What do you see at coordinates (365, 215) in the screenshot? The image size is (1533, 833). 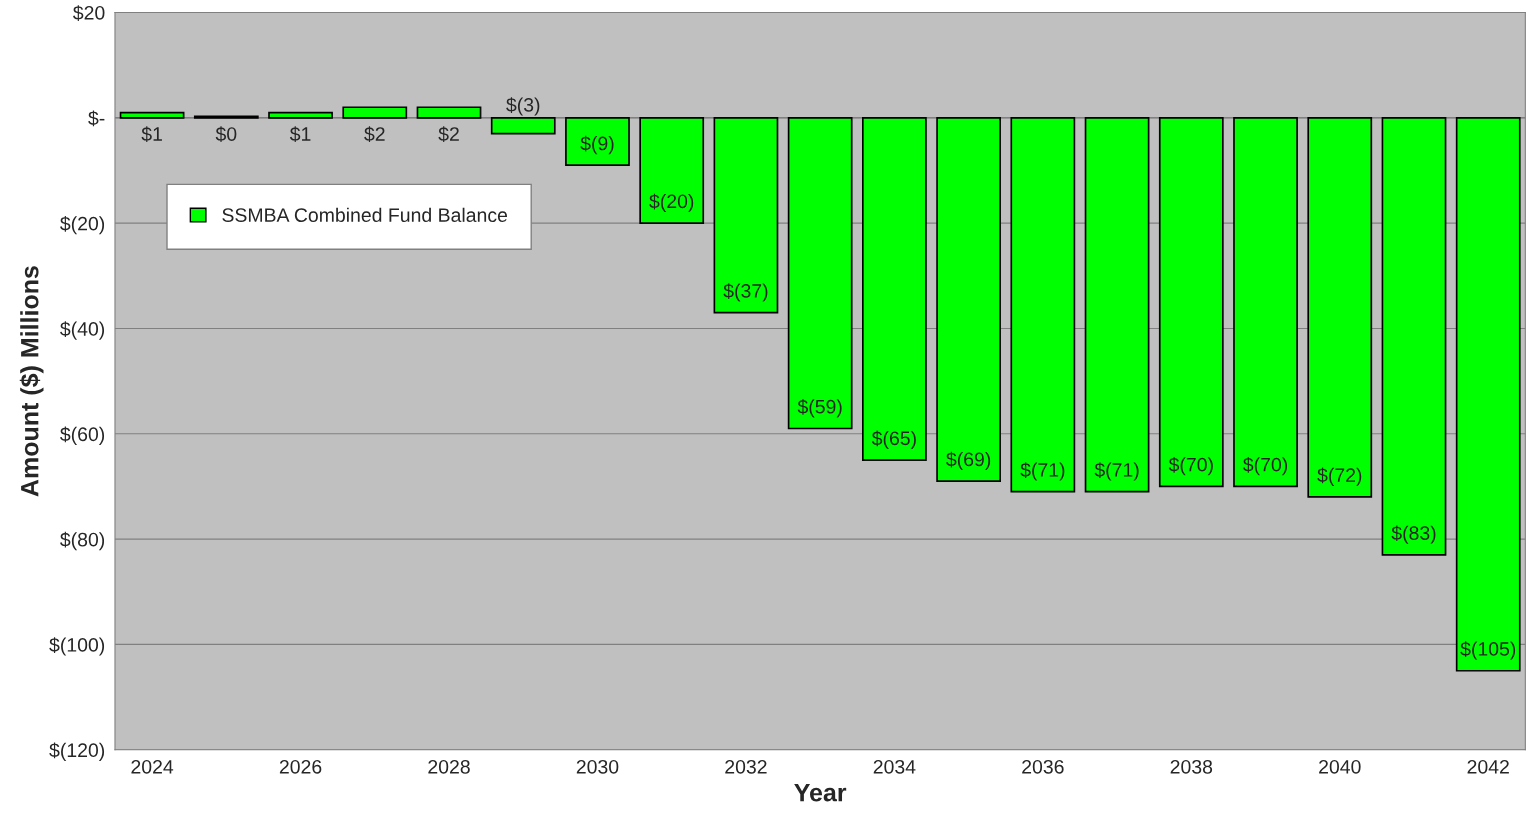 I see `legend-label: SSMBA Combined Fund Balance` at bounding box center [365, 215].